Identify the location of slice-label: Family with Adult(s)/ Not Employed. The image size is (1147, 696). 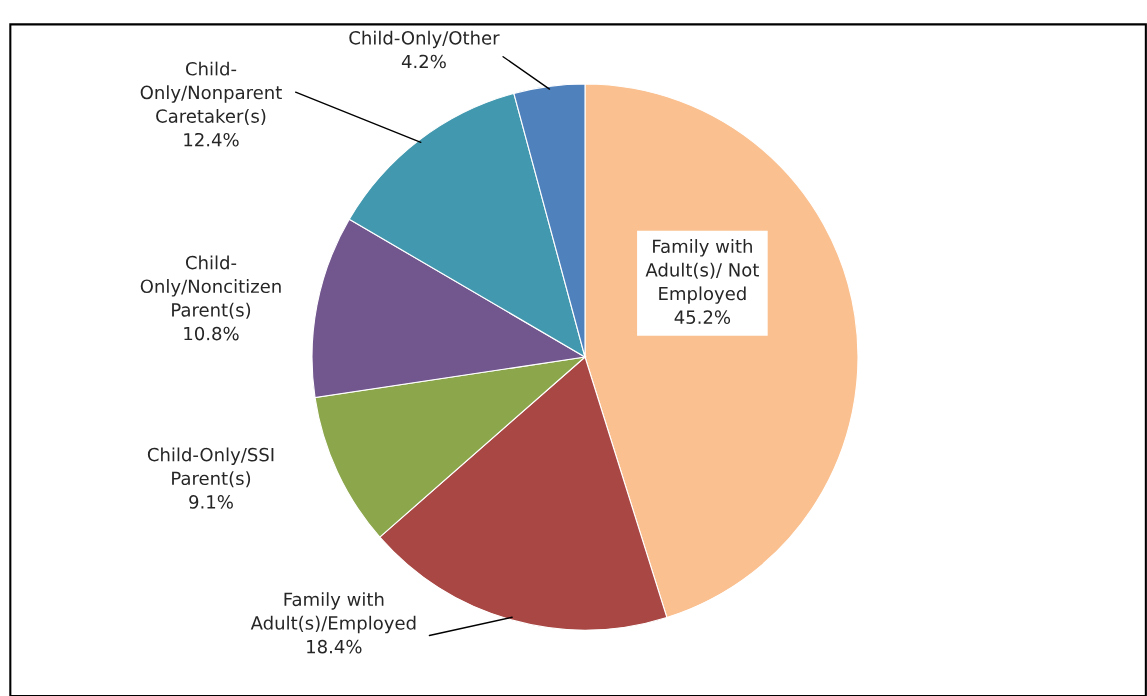
(702, 271).